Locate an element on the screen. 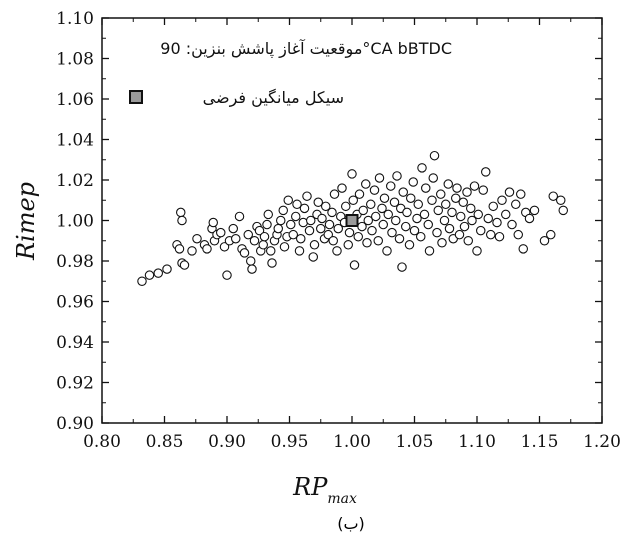  y-tick-label: 1.00 is located at coordinates (75, 222).